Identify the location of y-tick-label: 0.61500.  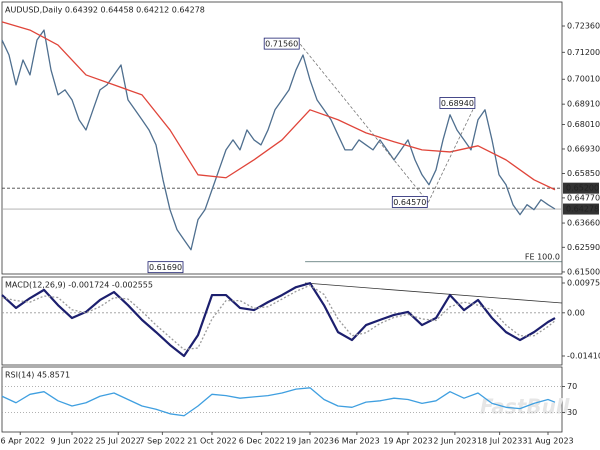
(583, 271).